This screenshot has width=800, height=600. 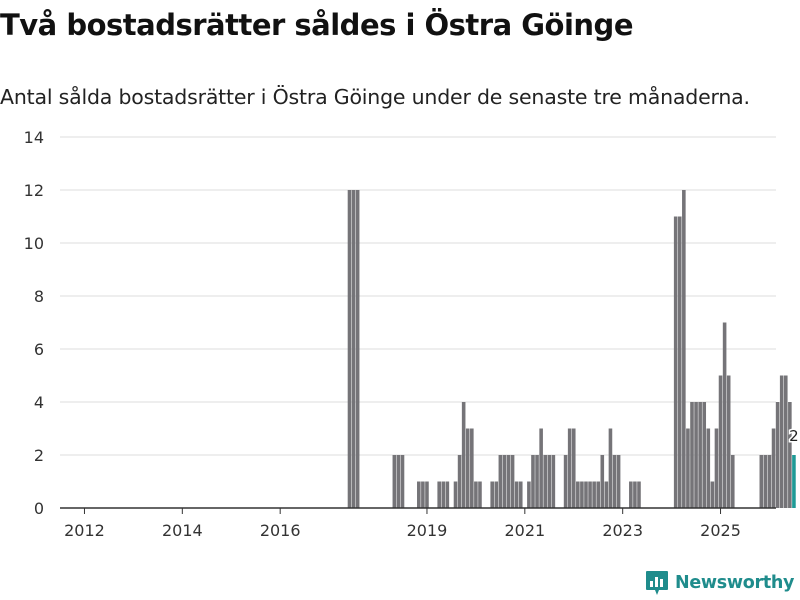 I want to click on x-tick-label: 2019, so click(x=427, y=530).